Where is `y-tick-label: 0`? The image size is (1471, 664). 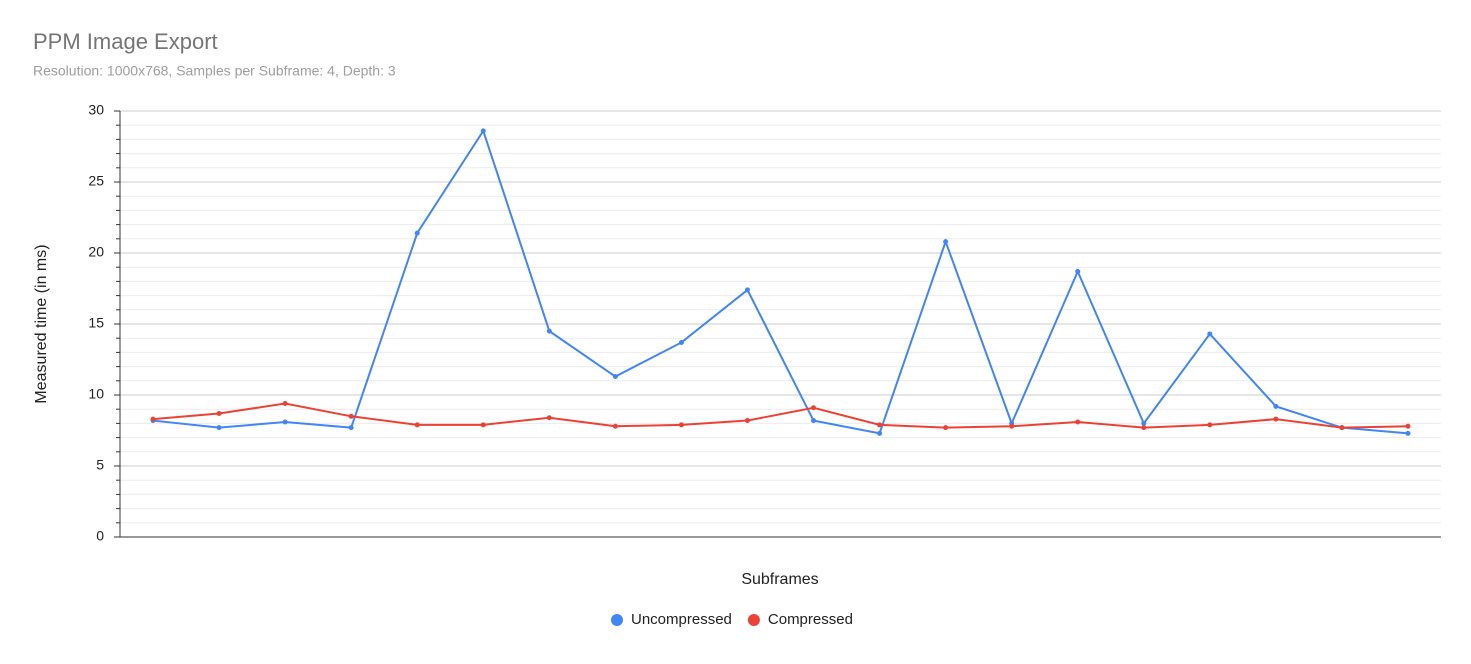
y-tick-label: 0 is located at coordinates (100, 536).